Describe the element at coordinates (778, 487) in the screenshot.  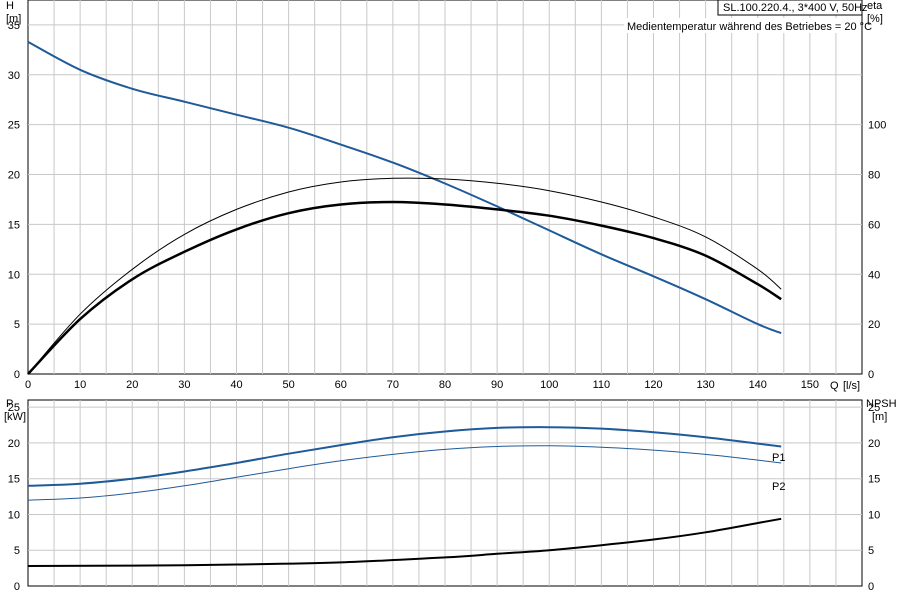
I see `series-label-p2: P2` at that location.